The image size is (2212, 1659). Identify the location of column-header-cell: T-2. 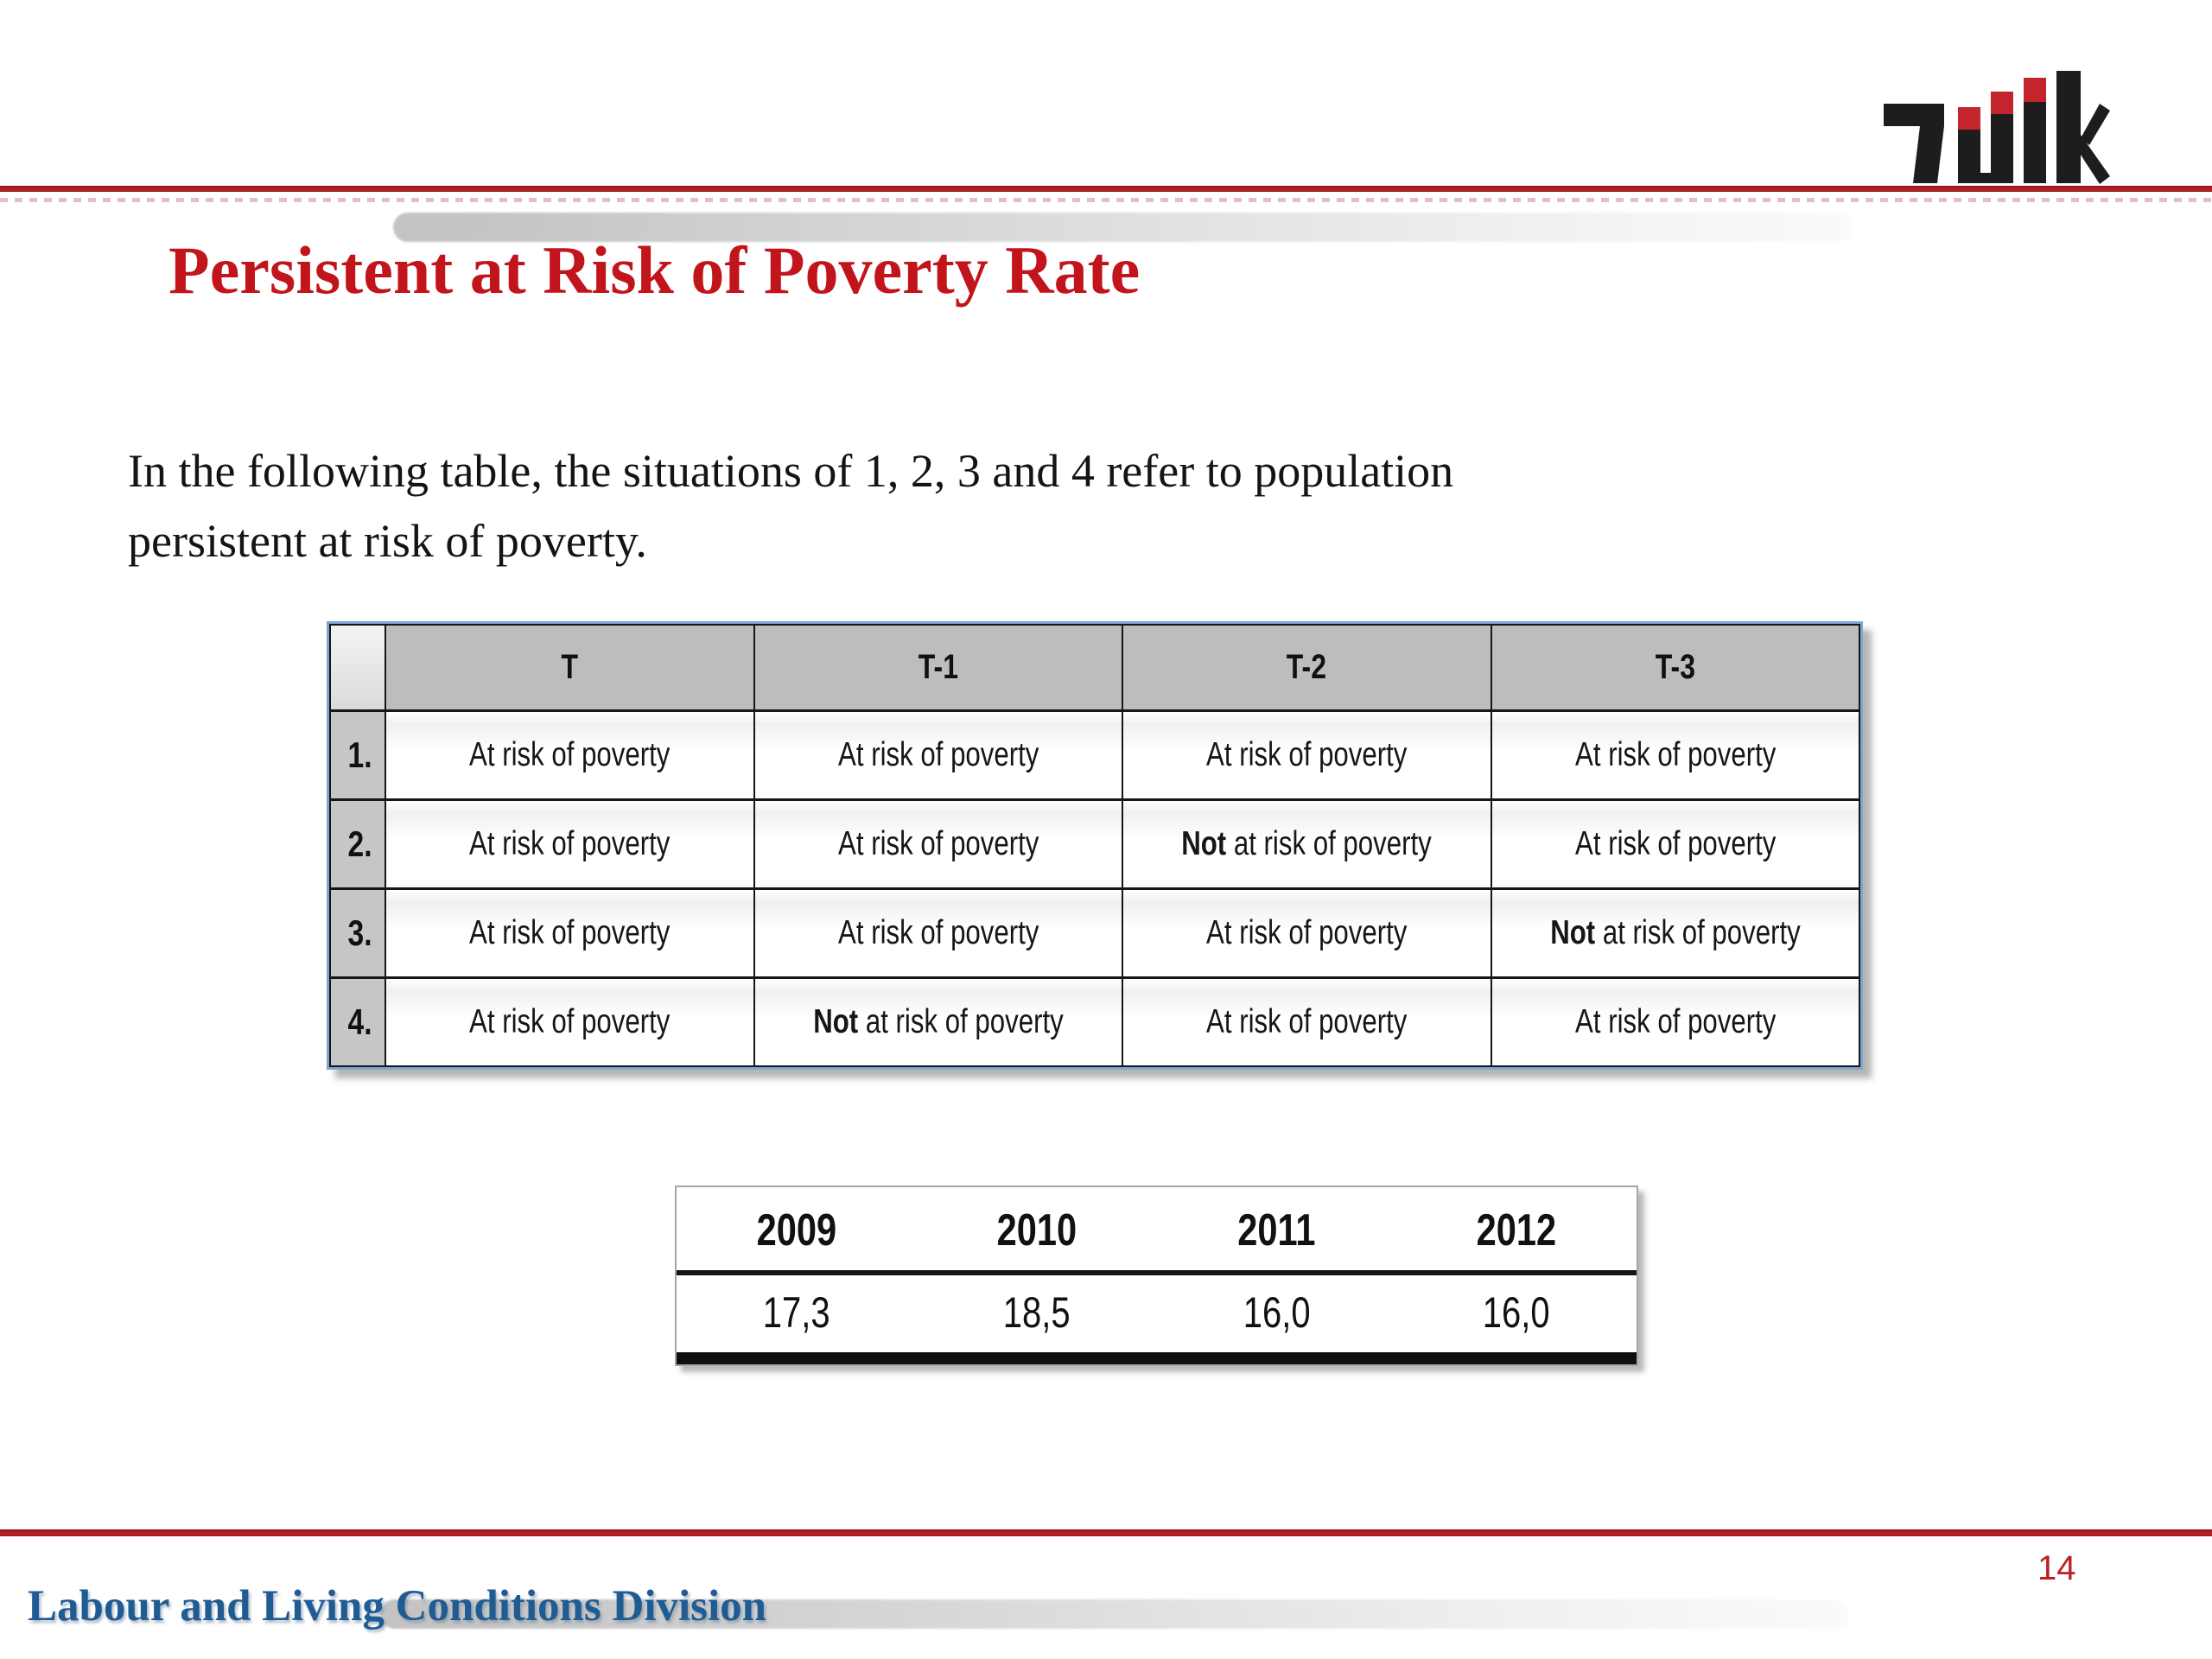
(1307, 667).